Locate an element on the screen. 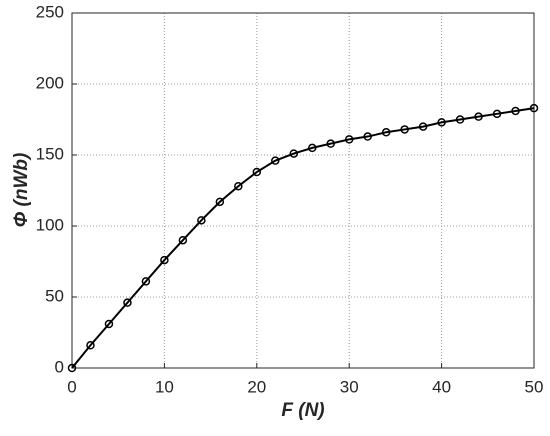 The height and width of the screenshot is (436, 550). y-tick-label: 0 is located at coordinates (59, 366).